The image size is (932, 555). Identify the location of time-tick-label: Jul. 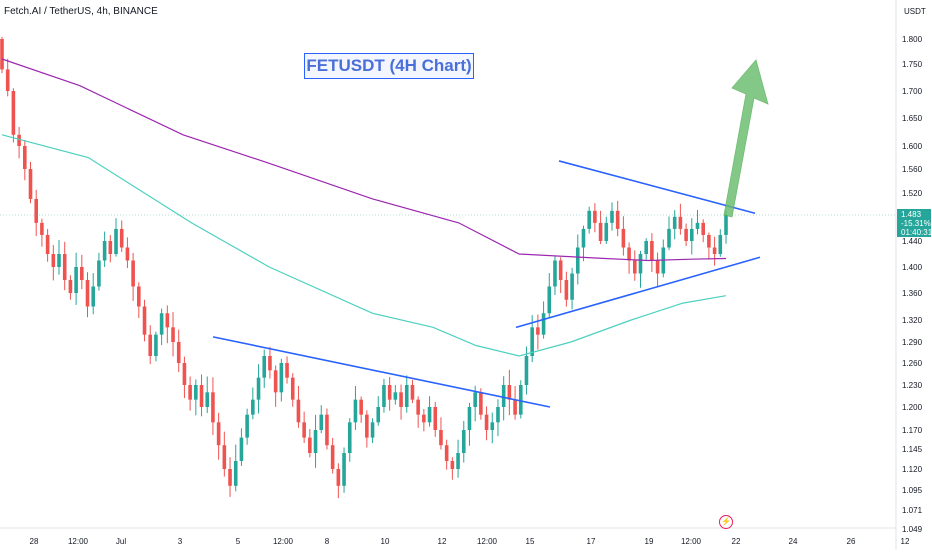
(121, 541).